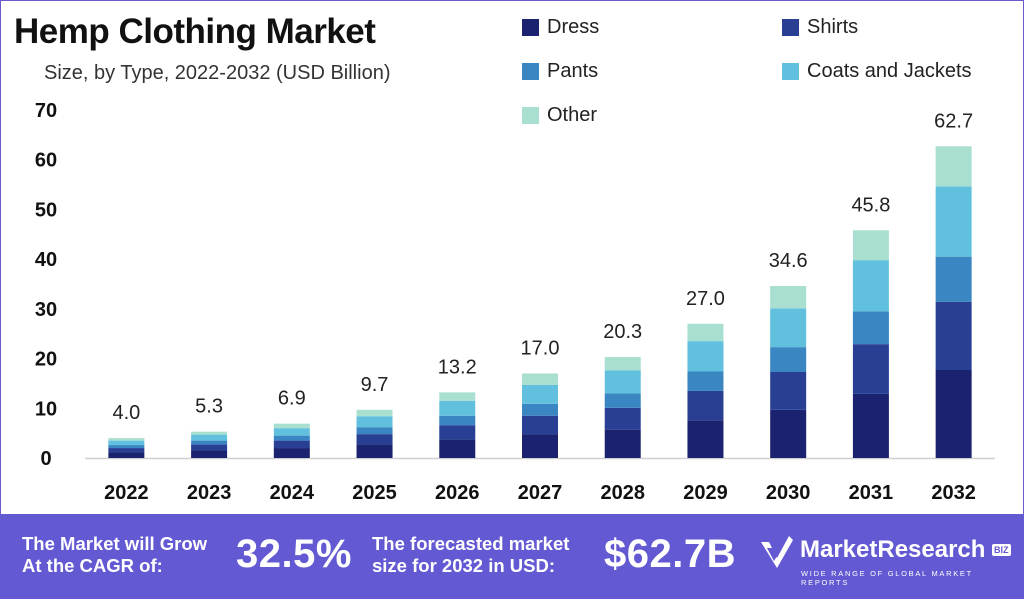  Describe the element at coordinates (540, 493) in the screenshot. I see `x-tick-label: 2027` at that location.